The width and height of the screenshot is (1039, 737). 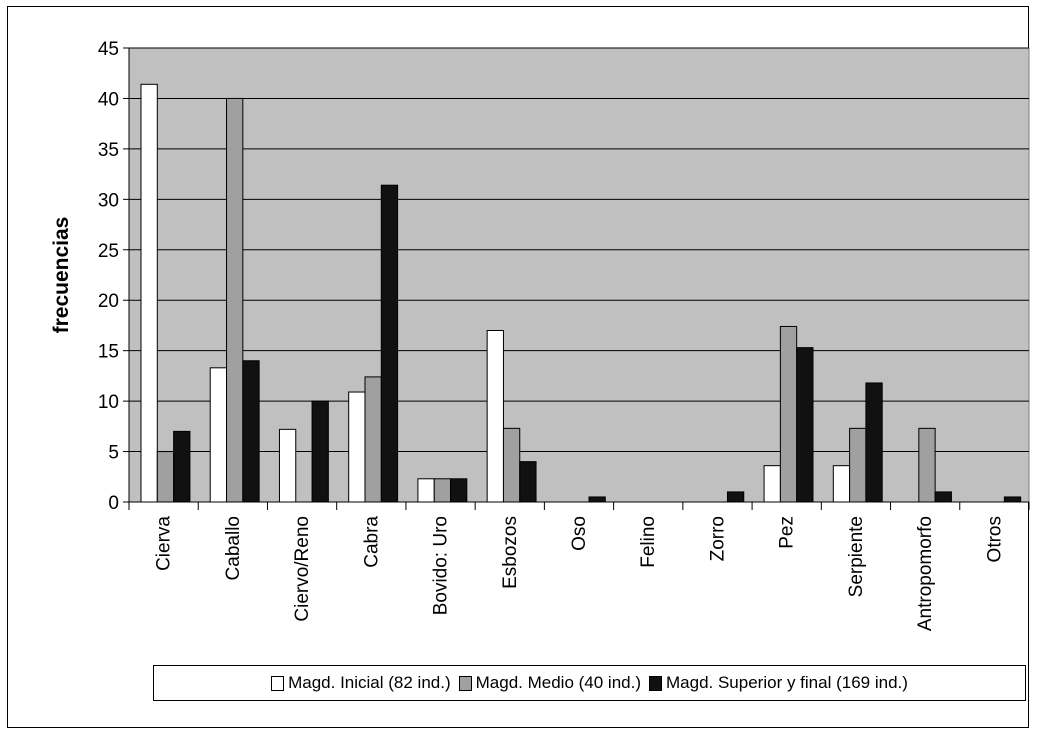 I want to click on x-tick-label-2: Ciervo/Reno, so click(x=302, y=569).